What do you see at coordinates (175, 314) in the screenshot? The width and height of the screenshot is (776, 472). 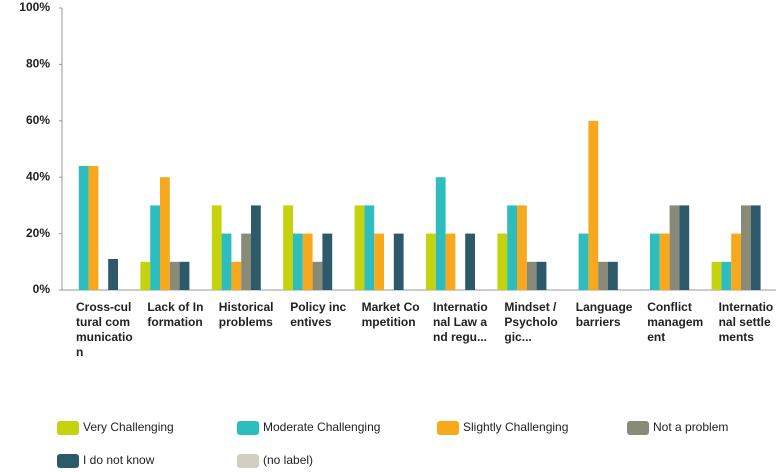 I see `x-tick-label: Lack of Information` at bounding box center [175, 314].